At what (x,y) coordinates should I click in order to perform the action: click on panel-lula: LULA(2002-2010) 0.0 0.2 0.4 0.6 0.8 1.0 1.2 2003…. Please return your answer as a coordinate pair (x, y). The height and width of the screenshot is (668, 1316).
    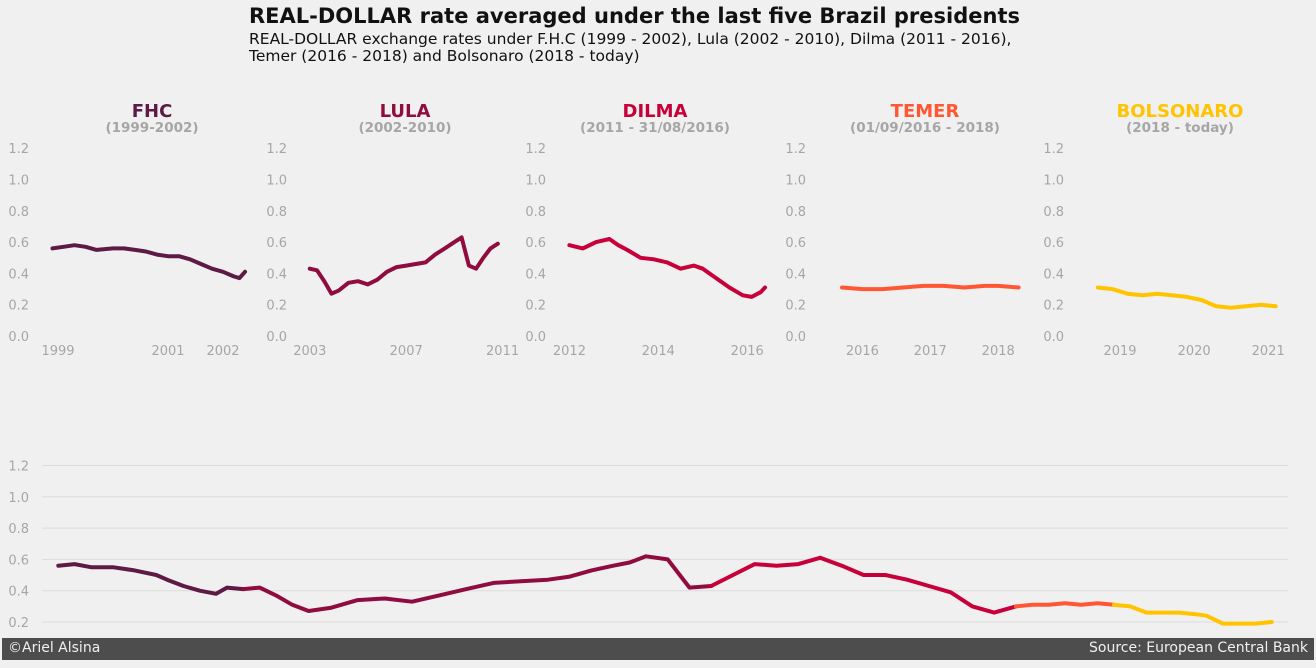
    Looking at the image, I should click on (392, 230).